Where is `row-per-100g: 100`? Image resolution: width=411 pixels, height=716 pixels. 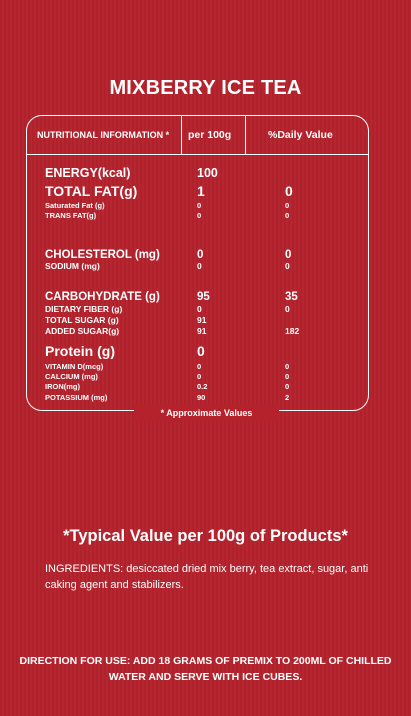
row-per-100g: 100 is located at coordinates (207, 173).